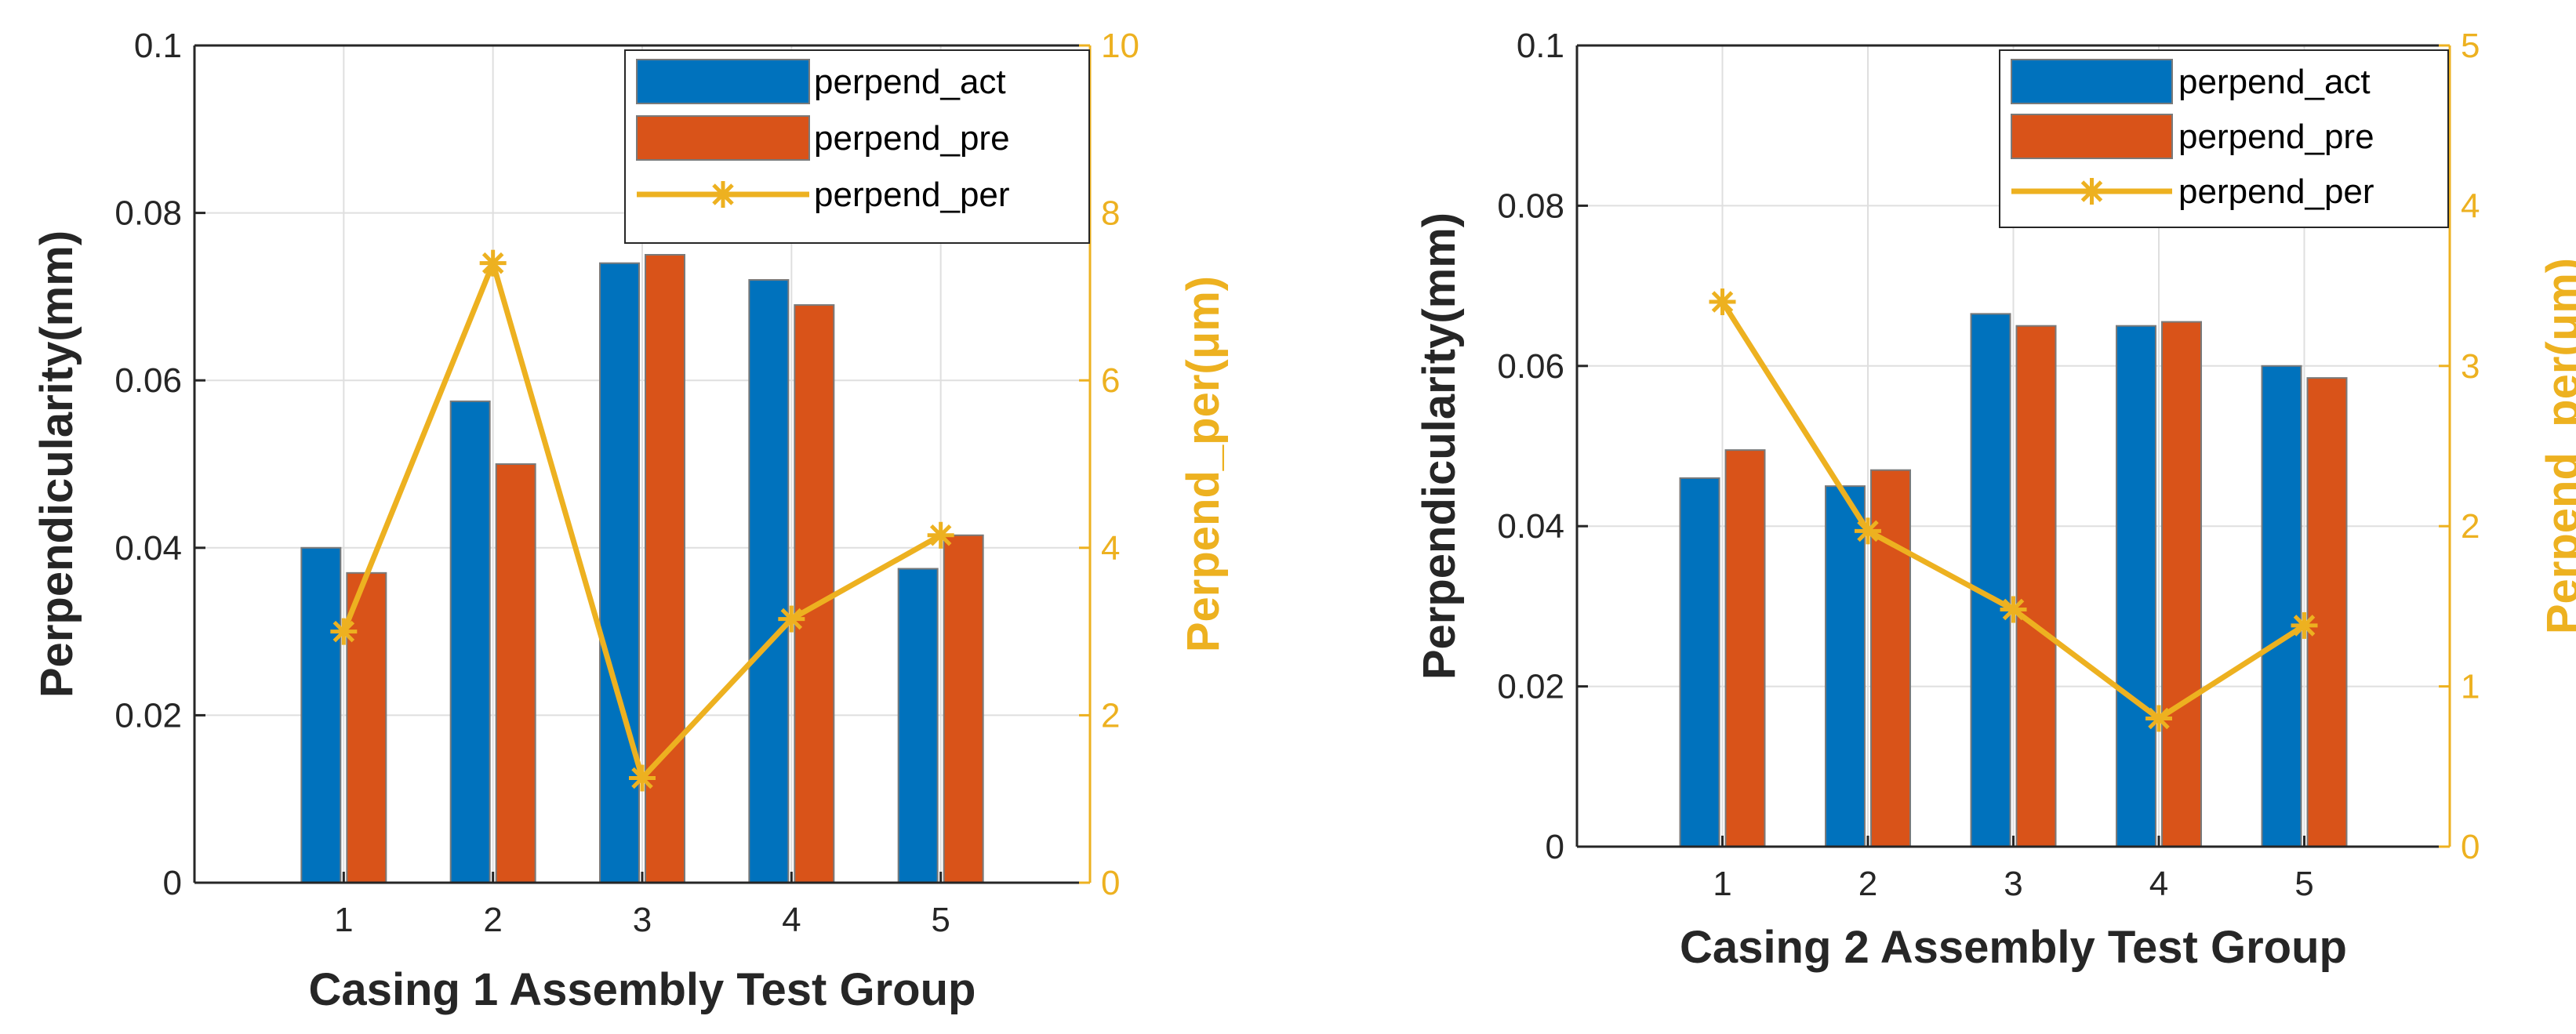 The height and width of the screenshot is (1034, 2576). What do you see at coordinates (2470, 367) in the screenshot?
I see `y-tick-label-right: 3` at bounding box center [2470, 367].